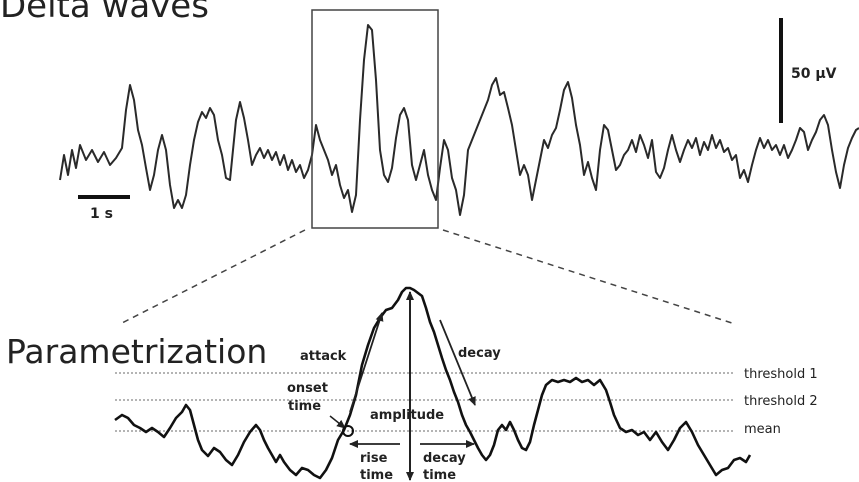  I want to click on mean-label: mean, so click(762, 429).